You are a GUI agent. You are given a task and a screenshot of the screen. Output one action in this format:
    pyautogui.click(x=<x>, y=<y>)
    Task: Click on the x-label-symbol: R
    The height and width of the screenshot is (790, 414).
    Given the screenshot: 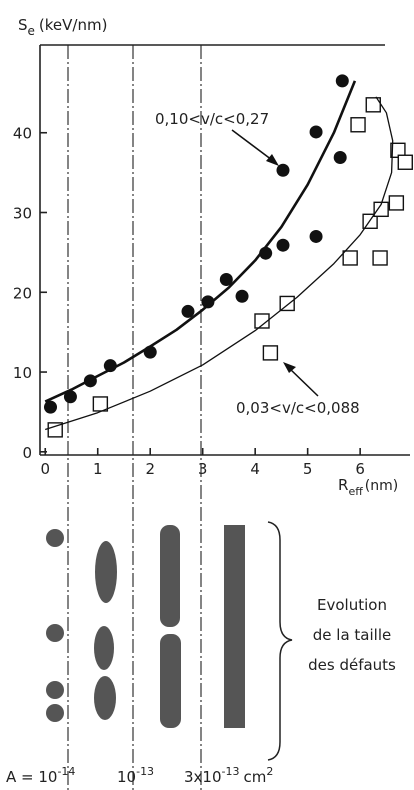 What is the action you would take?
    pyautogui.click(x=343, y=485)
    